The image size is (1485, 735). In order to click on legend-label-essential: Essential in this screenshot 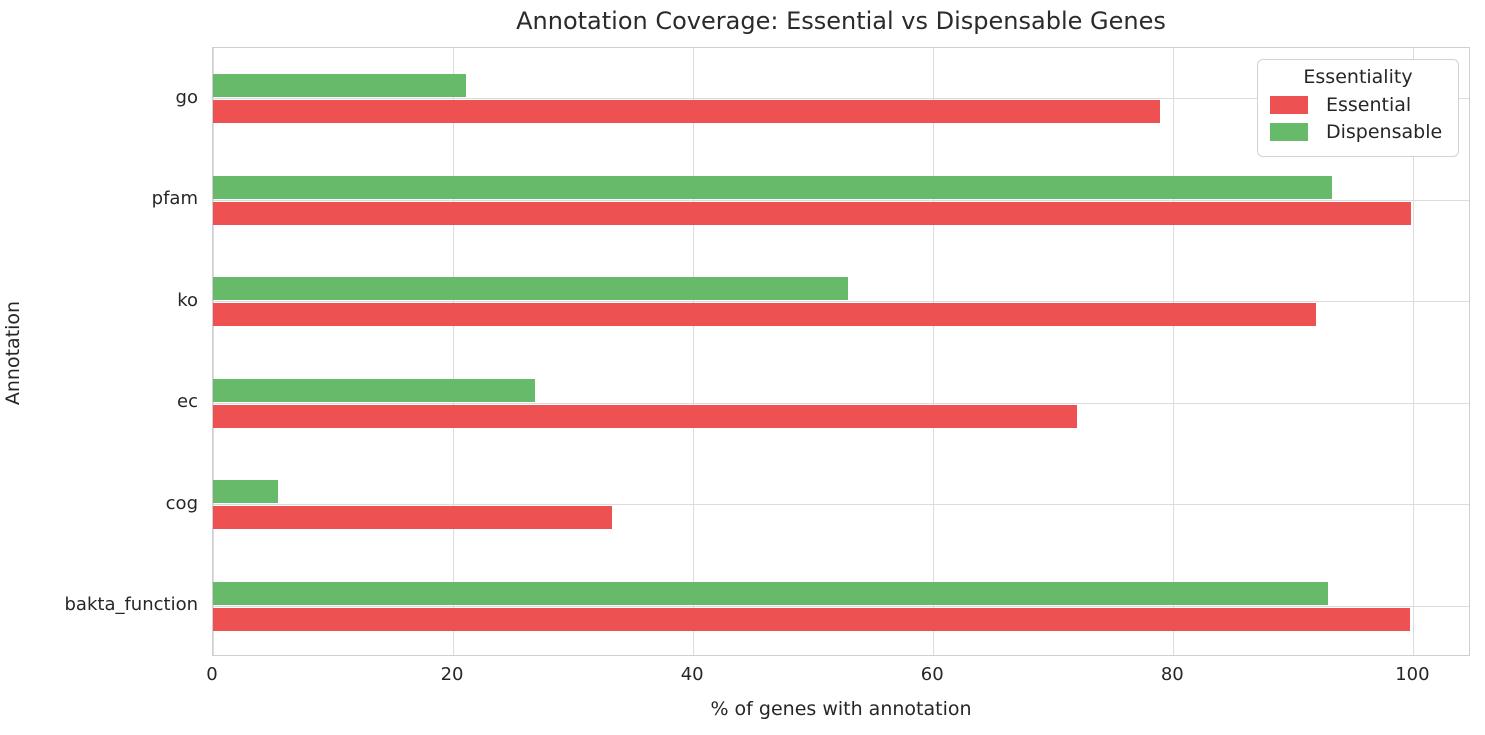, I will do `click(1369, 105)`.